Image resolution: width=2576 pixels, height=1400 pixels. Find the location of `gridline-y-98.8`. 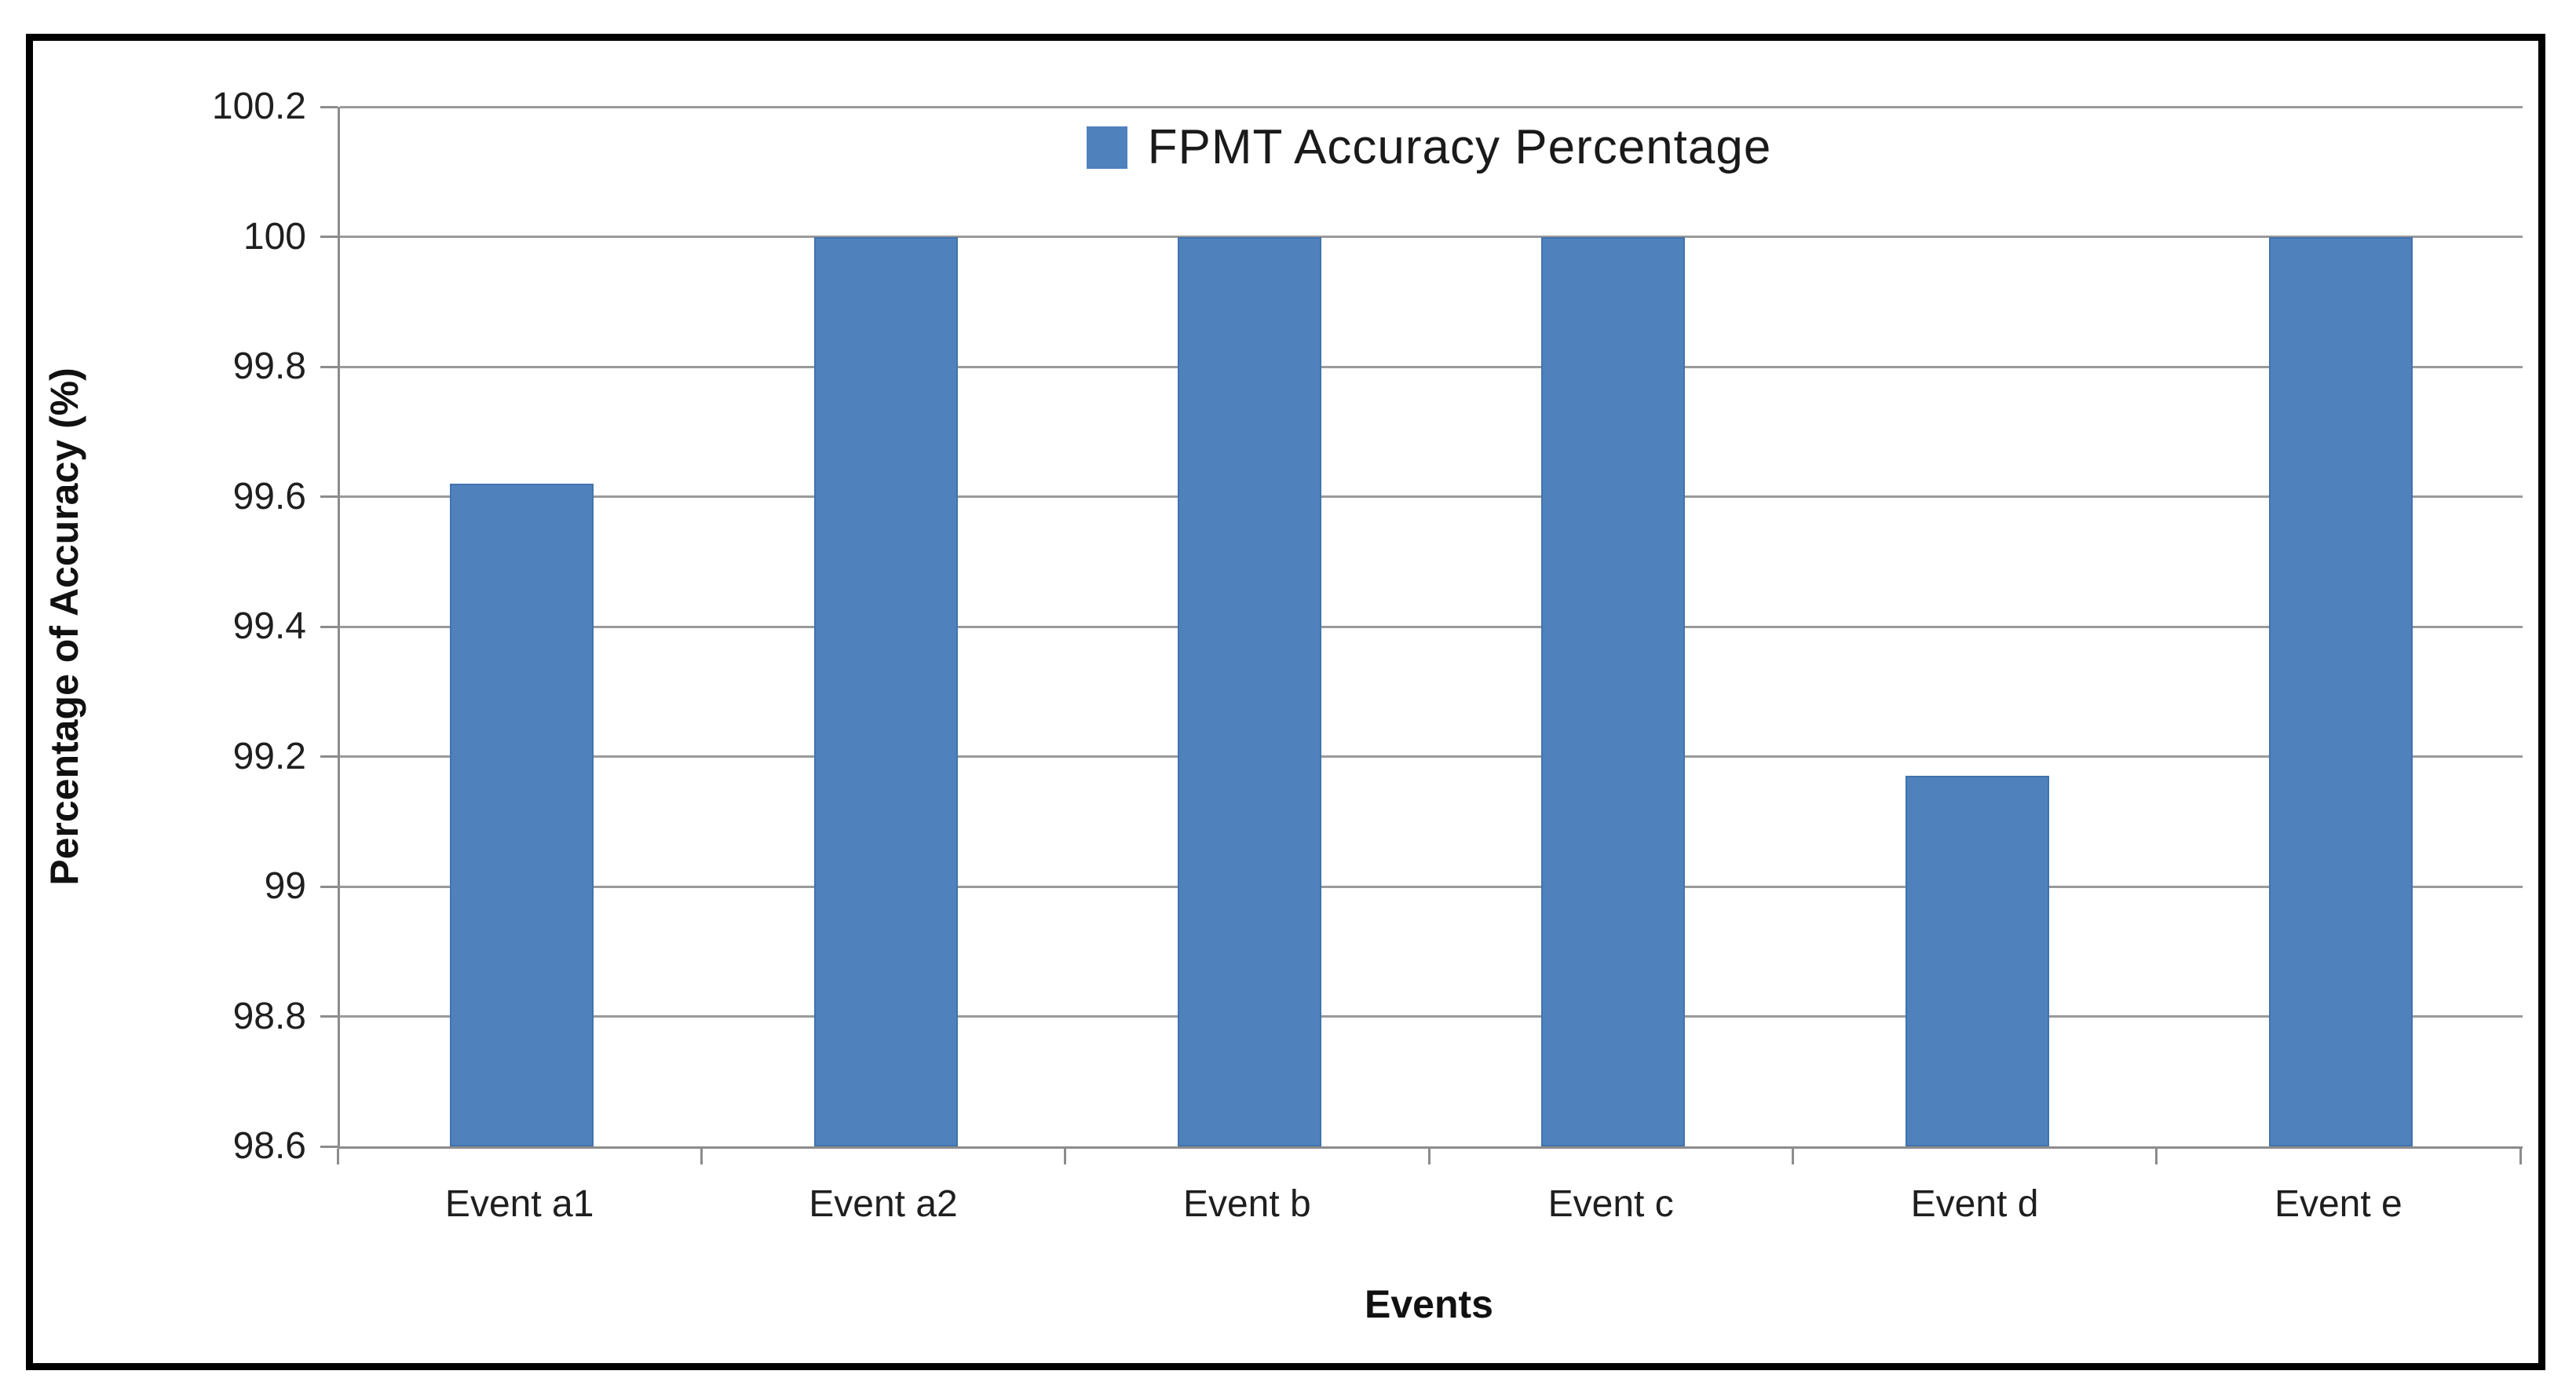

gridline-y-98.8 is located at coordinates (1432, 1016).